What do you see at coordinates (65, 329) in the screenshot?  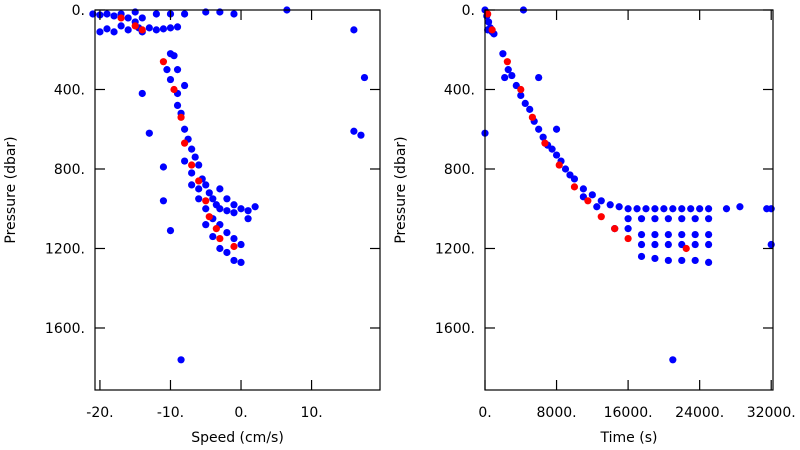 I see `y-tick-label: 1600.` at bounding box center [65, 329].